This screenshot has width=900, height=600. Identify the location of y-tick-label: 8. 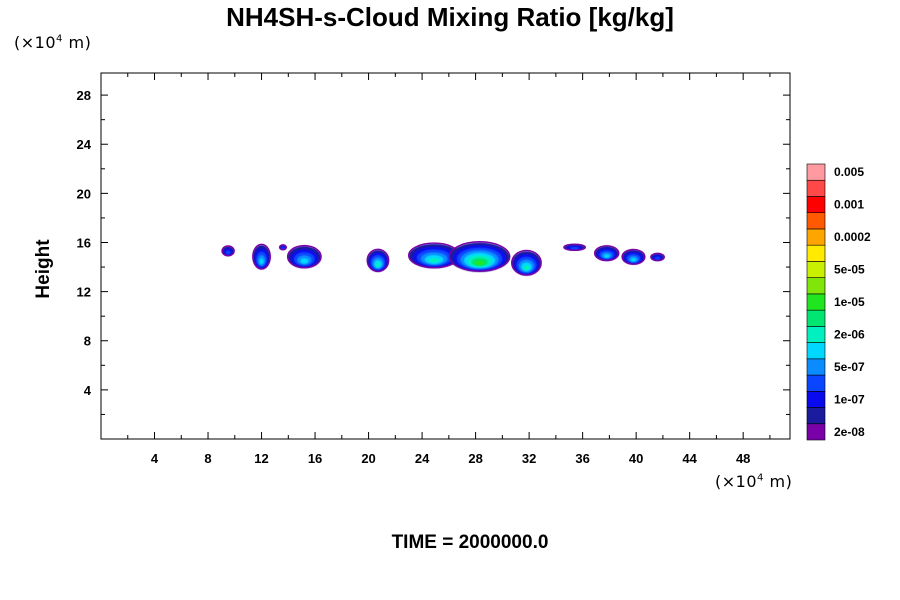
(87, 341).